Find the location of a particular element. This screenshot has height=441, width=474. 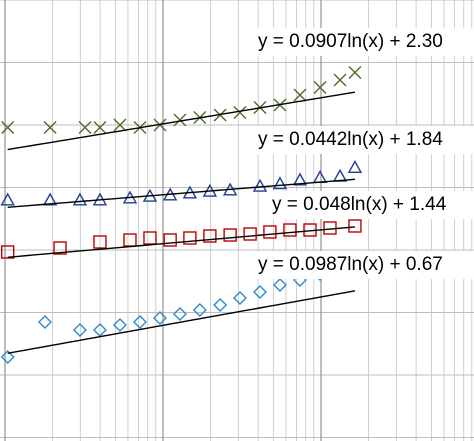

trendline-equation: y = 0.0907ln(x) + 2.30 is located at coordinates (350, 41).